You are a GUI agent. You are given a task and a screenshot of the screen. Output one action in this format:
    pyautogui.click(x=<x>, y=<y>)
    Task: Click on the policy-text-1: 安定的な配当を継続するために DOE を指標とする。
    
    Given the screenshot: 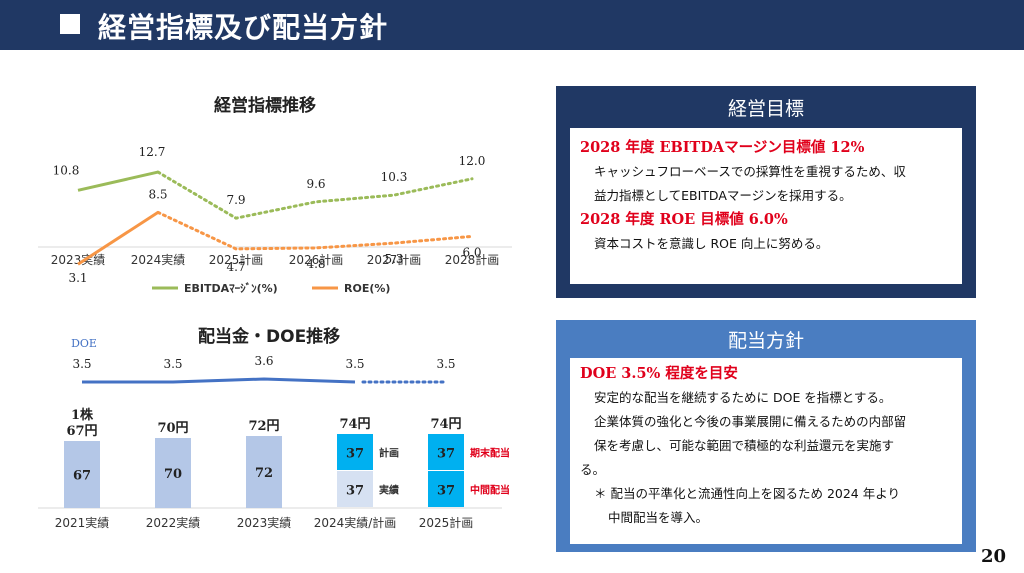 What is the action you would take?
    pyautogui.click(x=743, y=397)
    